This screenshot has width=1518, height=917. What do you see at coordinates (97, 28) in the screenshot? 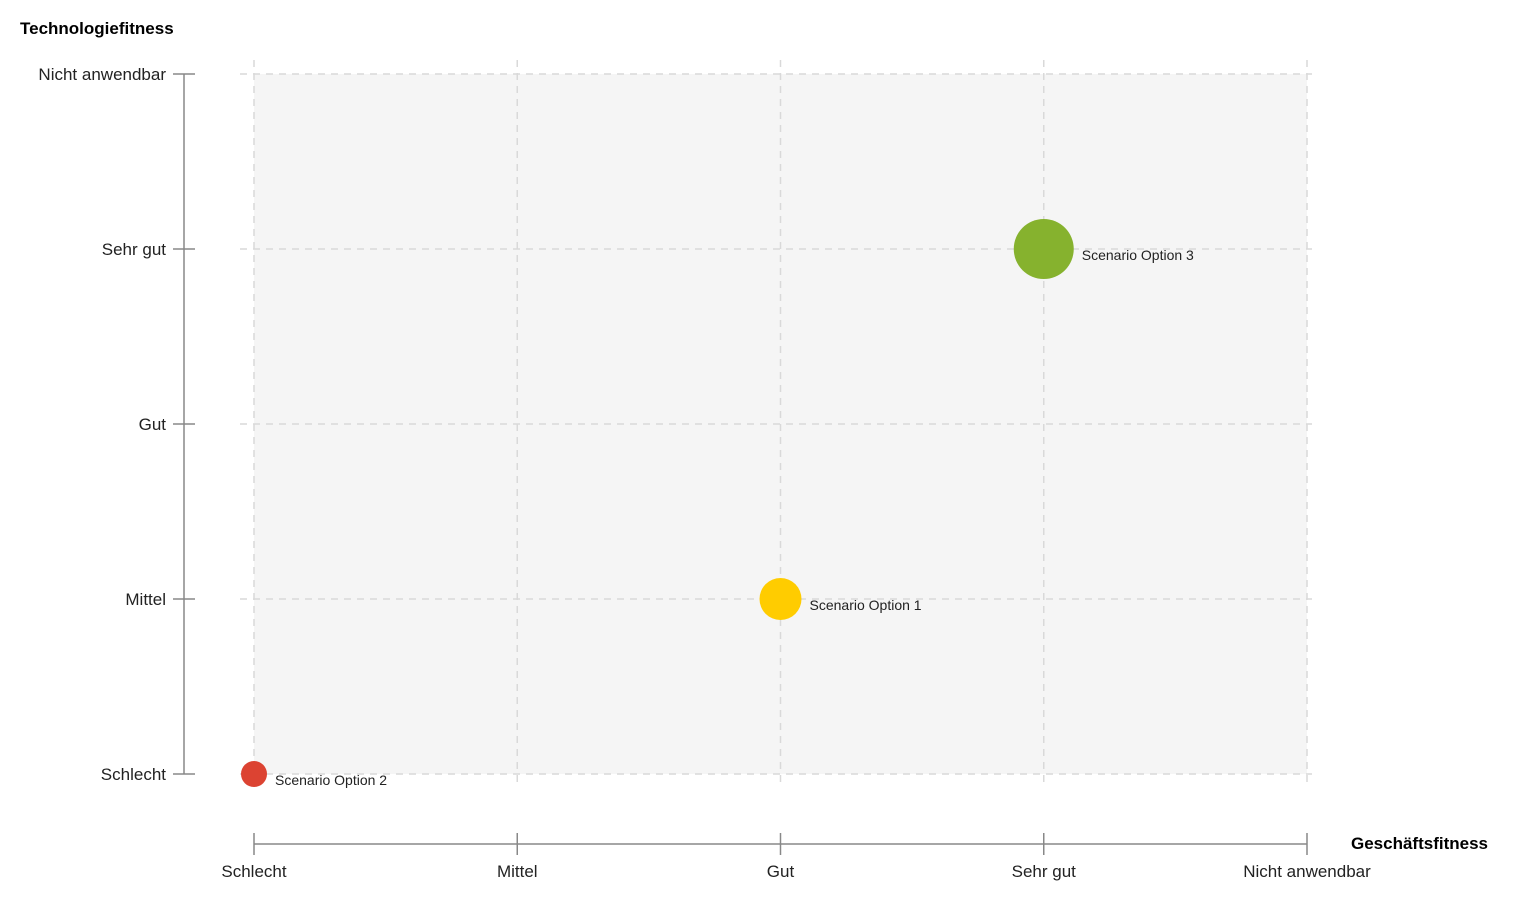
I see `y-axis-title: Technologiefitness` at bounding box center [97, 28].